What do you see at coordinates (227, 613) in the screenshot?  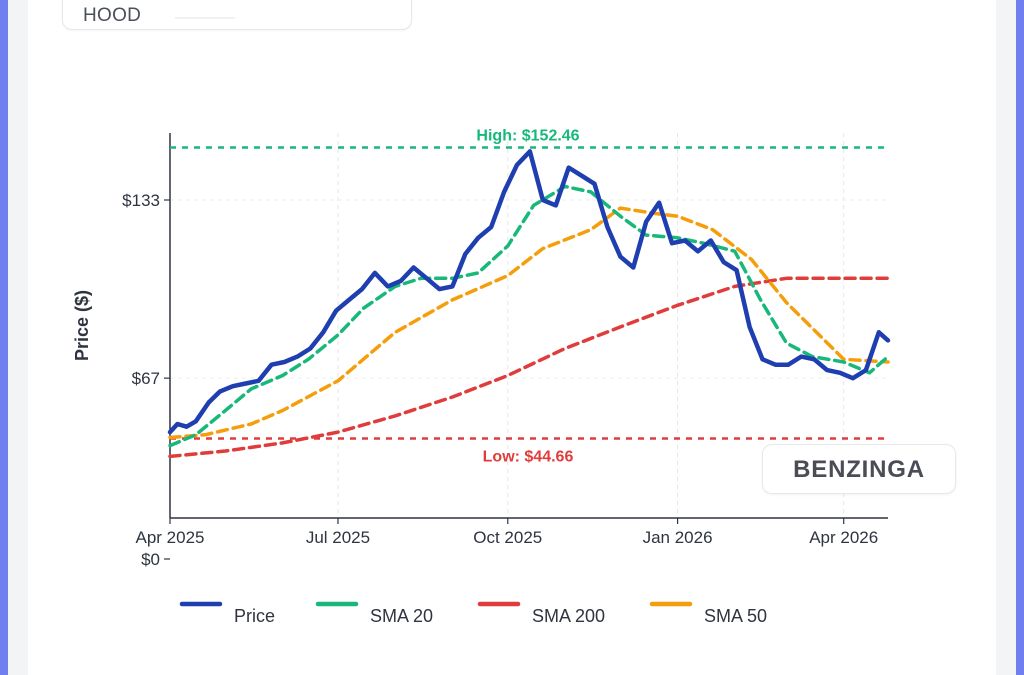 I see `legend-item: Price` at bounding box center [227, 613].